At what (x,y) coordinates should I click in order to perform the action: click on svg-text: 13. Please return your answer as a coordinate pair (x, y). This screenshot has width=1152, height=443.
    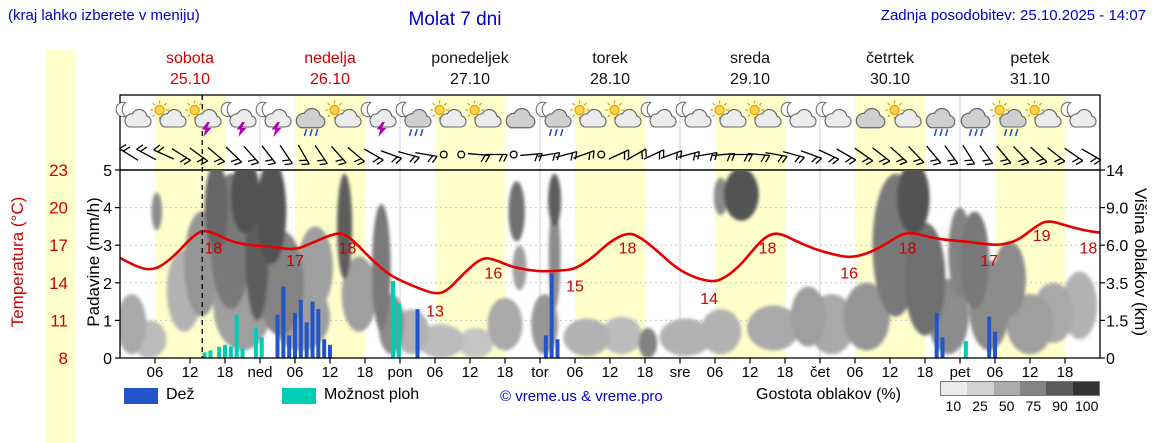
    Looking at the image, I should click on (435, 311).